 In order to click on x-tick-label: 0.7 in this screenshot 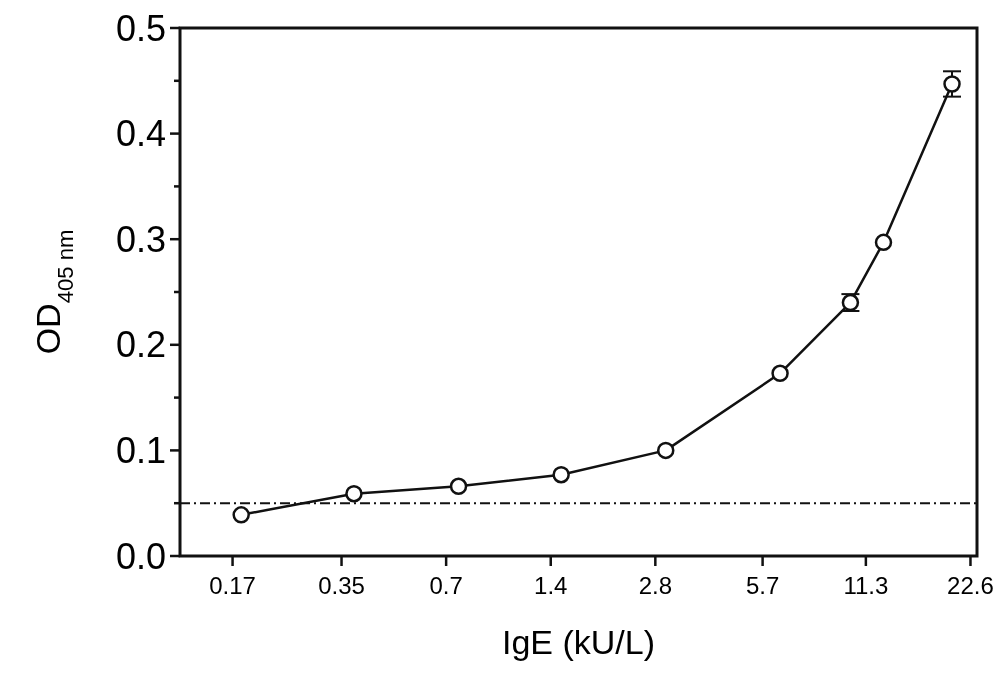, I will do `click(446, 585)`.